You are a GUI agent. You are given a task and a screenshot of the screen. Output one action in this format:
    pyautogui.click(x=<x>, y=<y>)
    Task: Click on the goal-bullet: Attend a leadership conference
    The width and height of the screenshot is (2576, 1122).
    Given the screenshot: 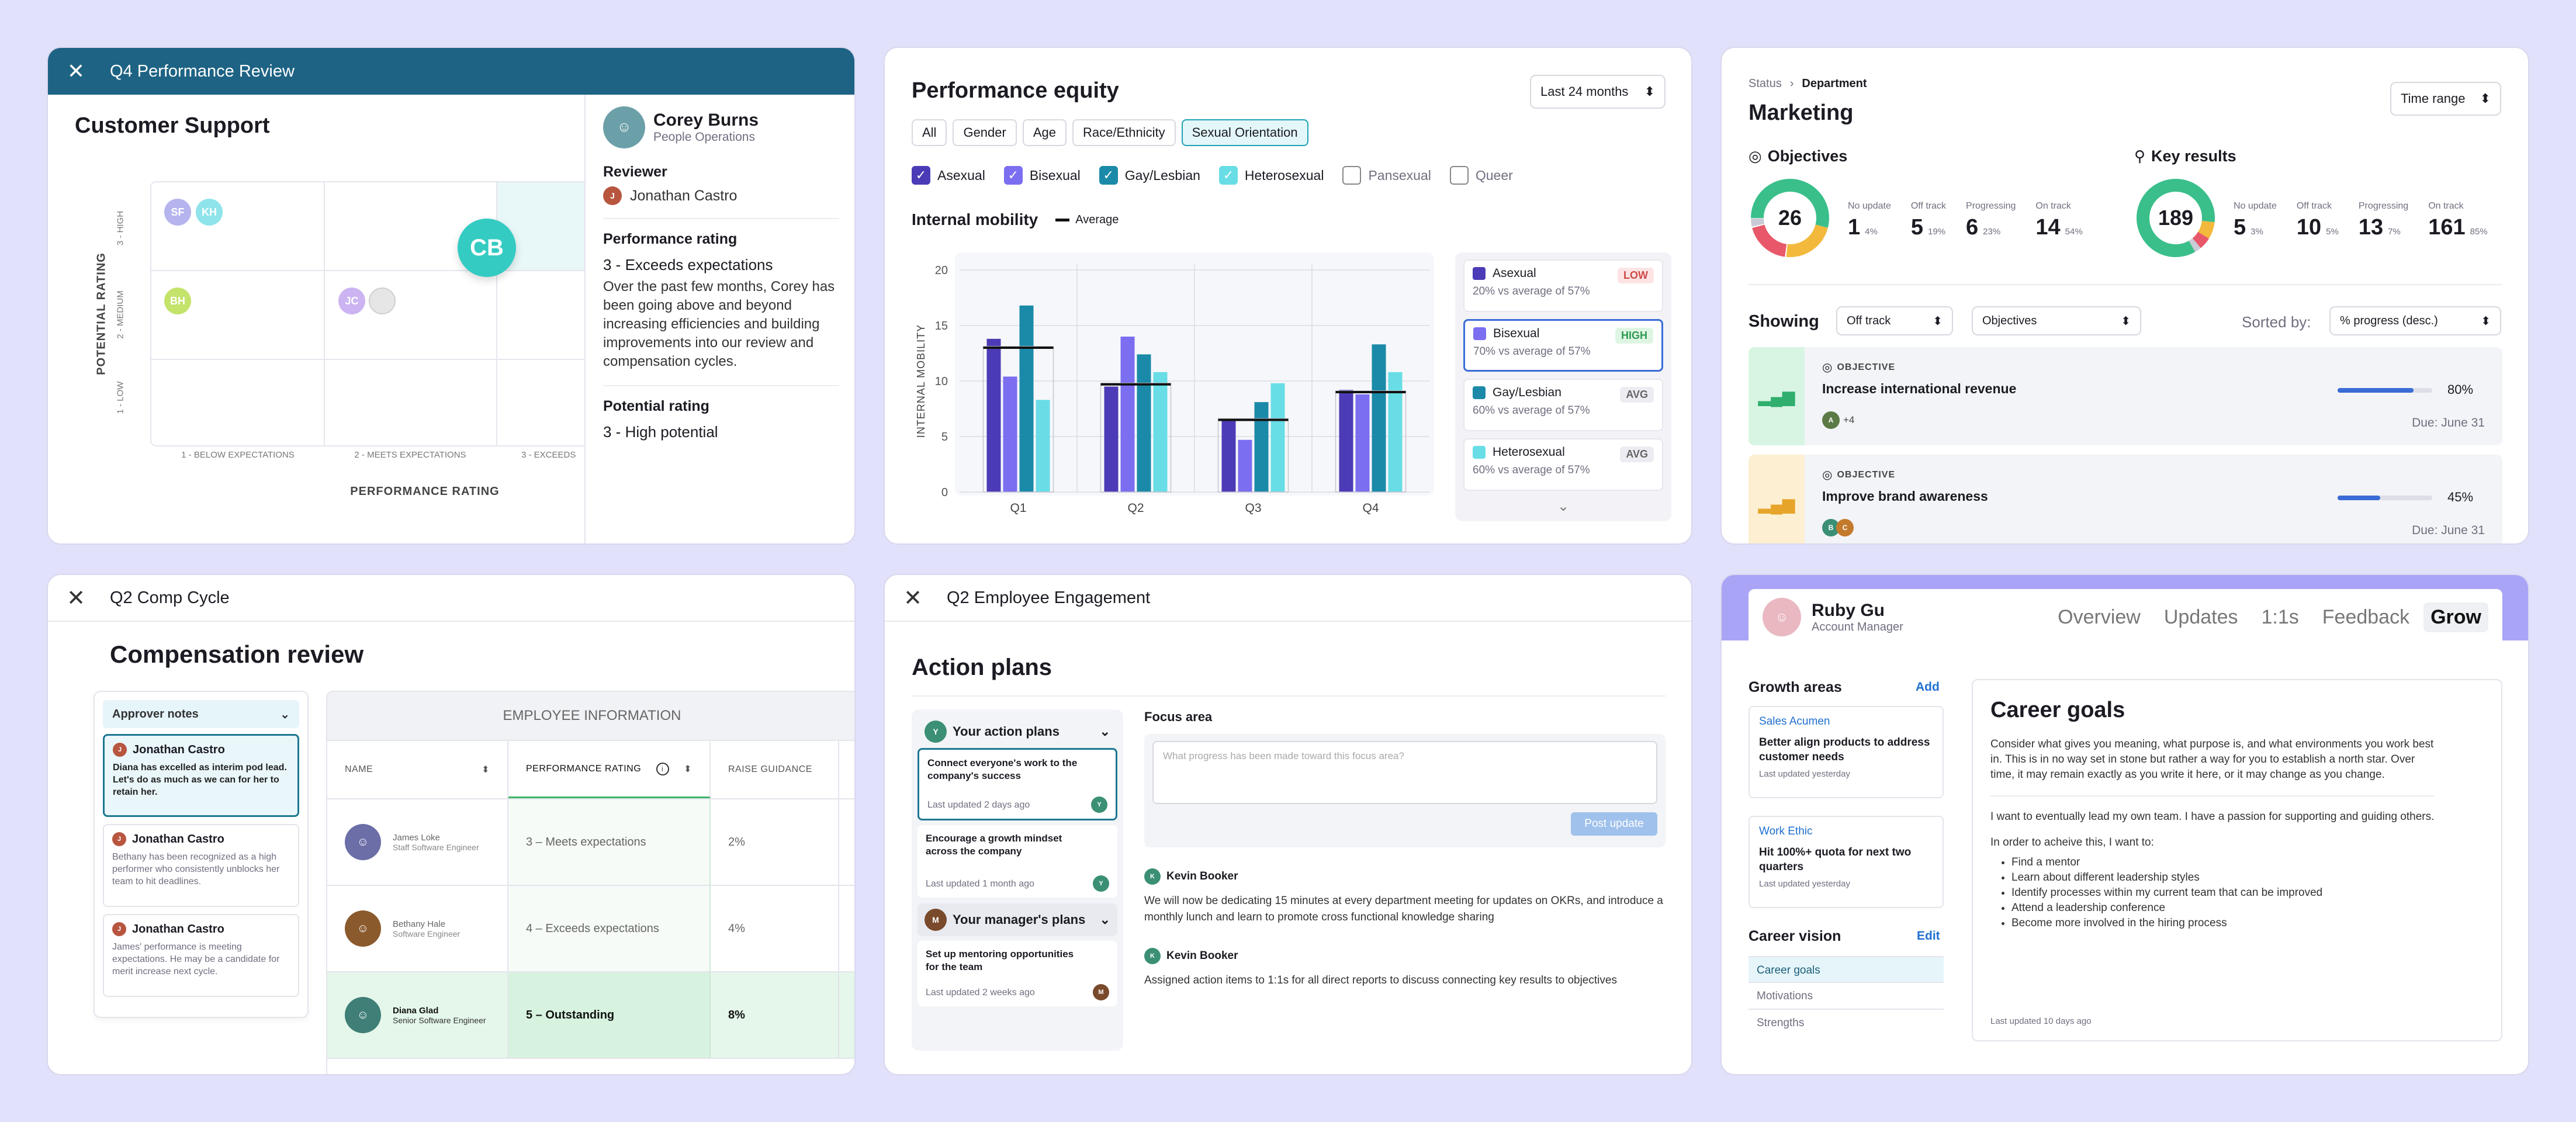 What is the action you would take?
    pyautogui.click(x=2247, y=908)
    